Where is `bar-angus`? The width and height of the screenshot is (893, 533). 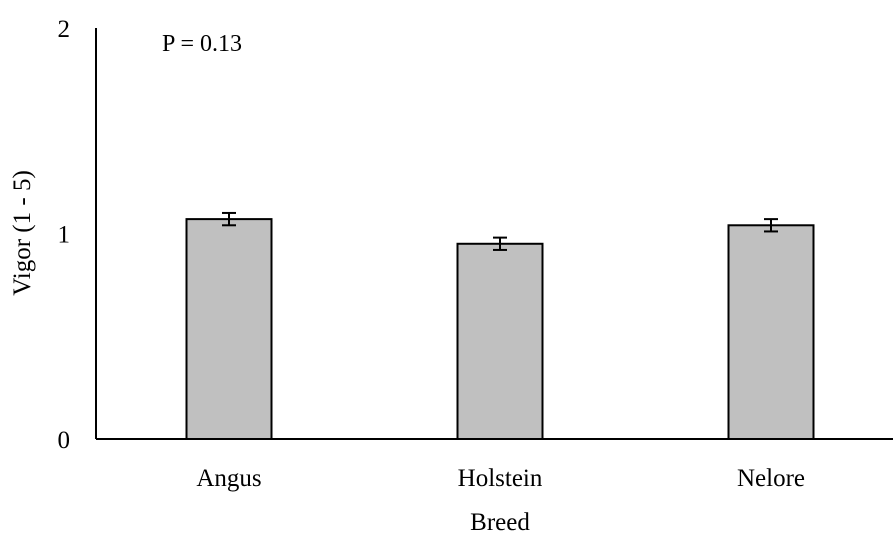 bar-angus is located at coordinates (229, 329).